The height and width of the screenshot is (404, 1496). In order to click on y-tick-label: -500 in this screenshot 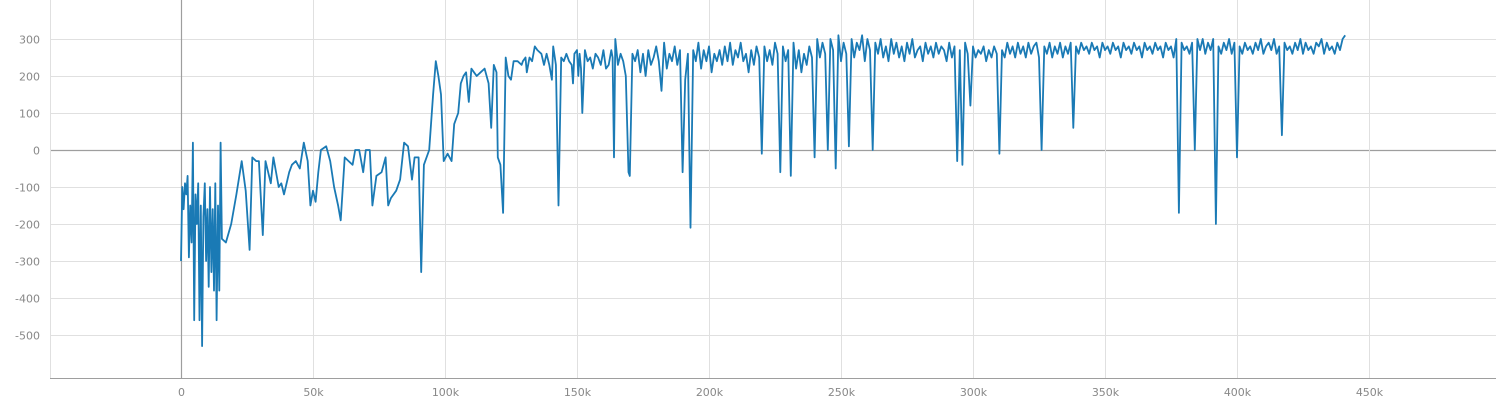, I will do `click(27, 336)`.